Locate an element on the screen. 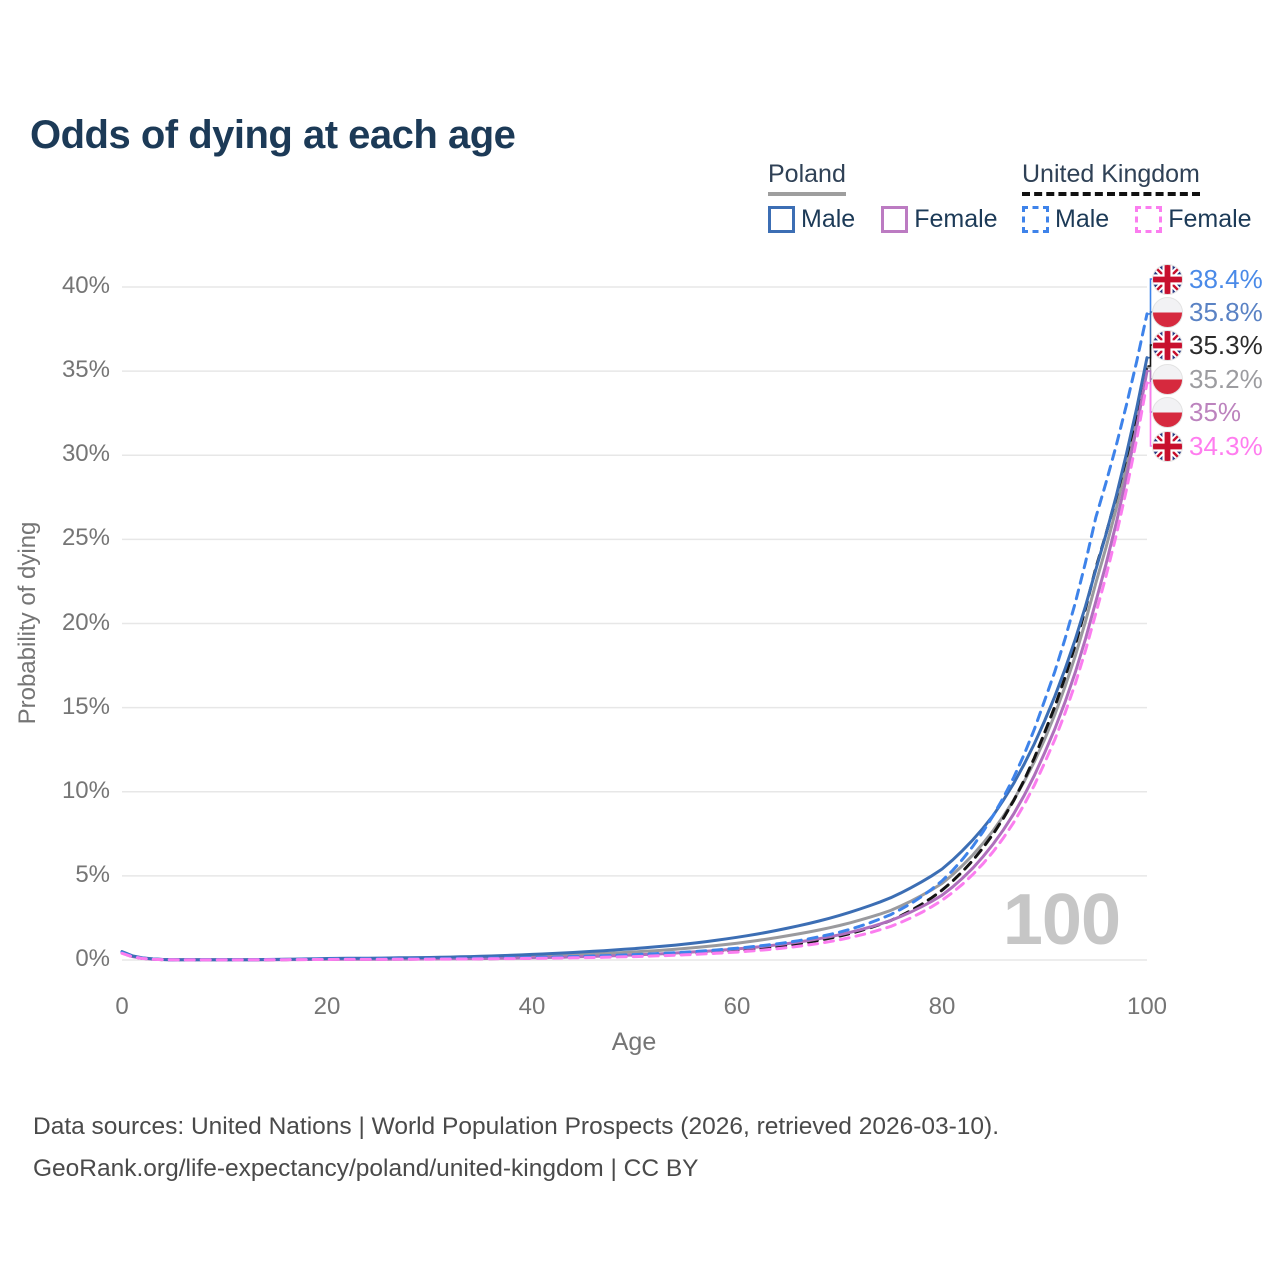  end-label-value: 38.4% is located at coordinates (1226, 278).